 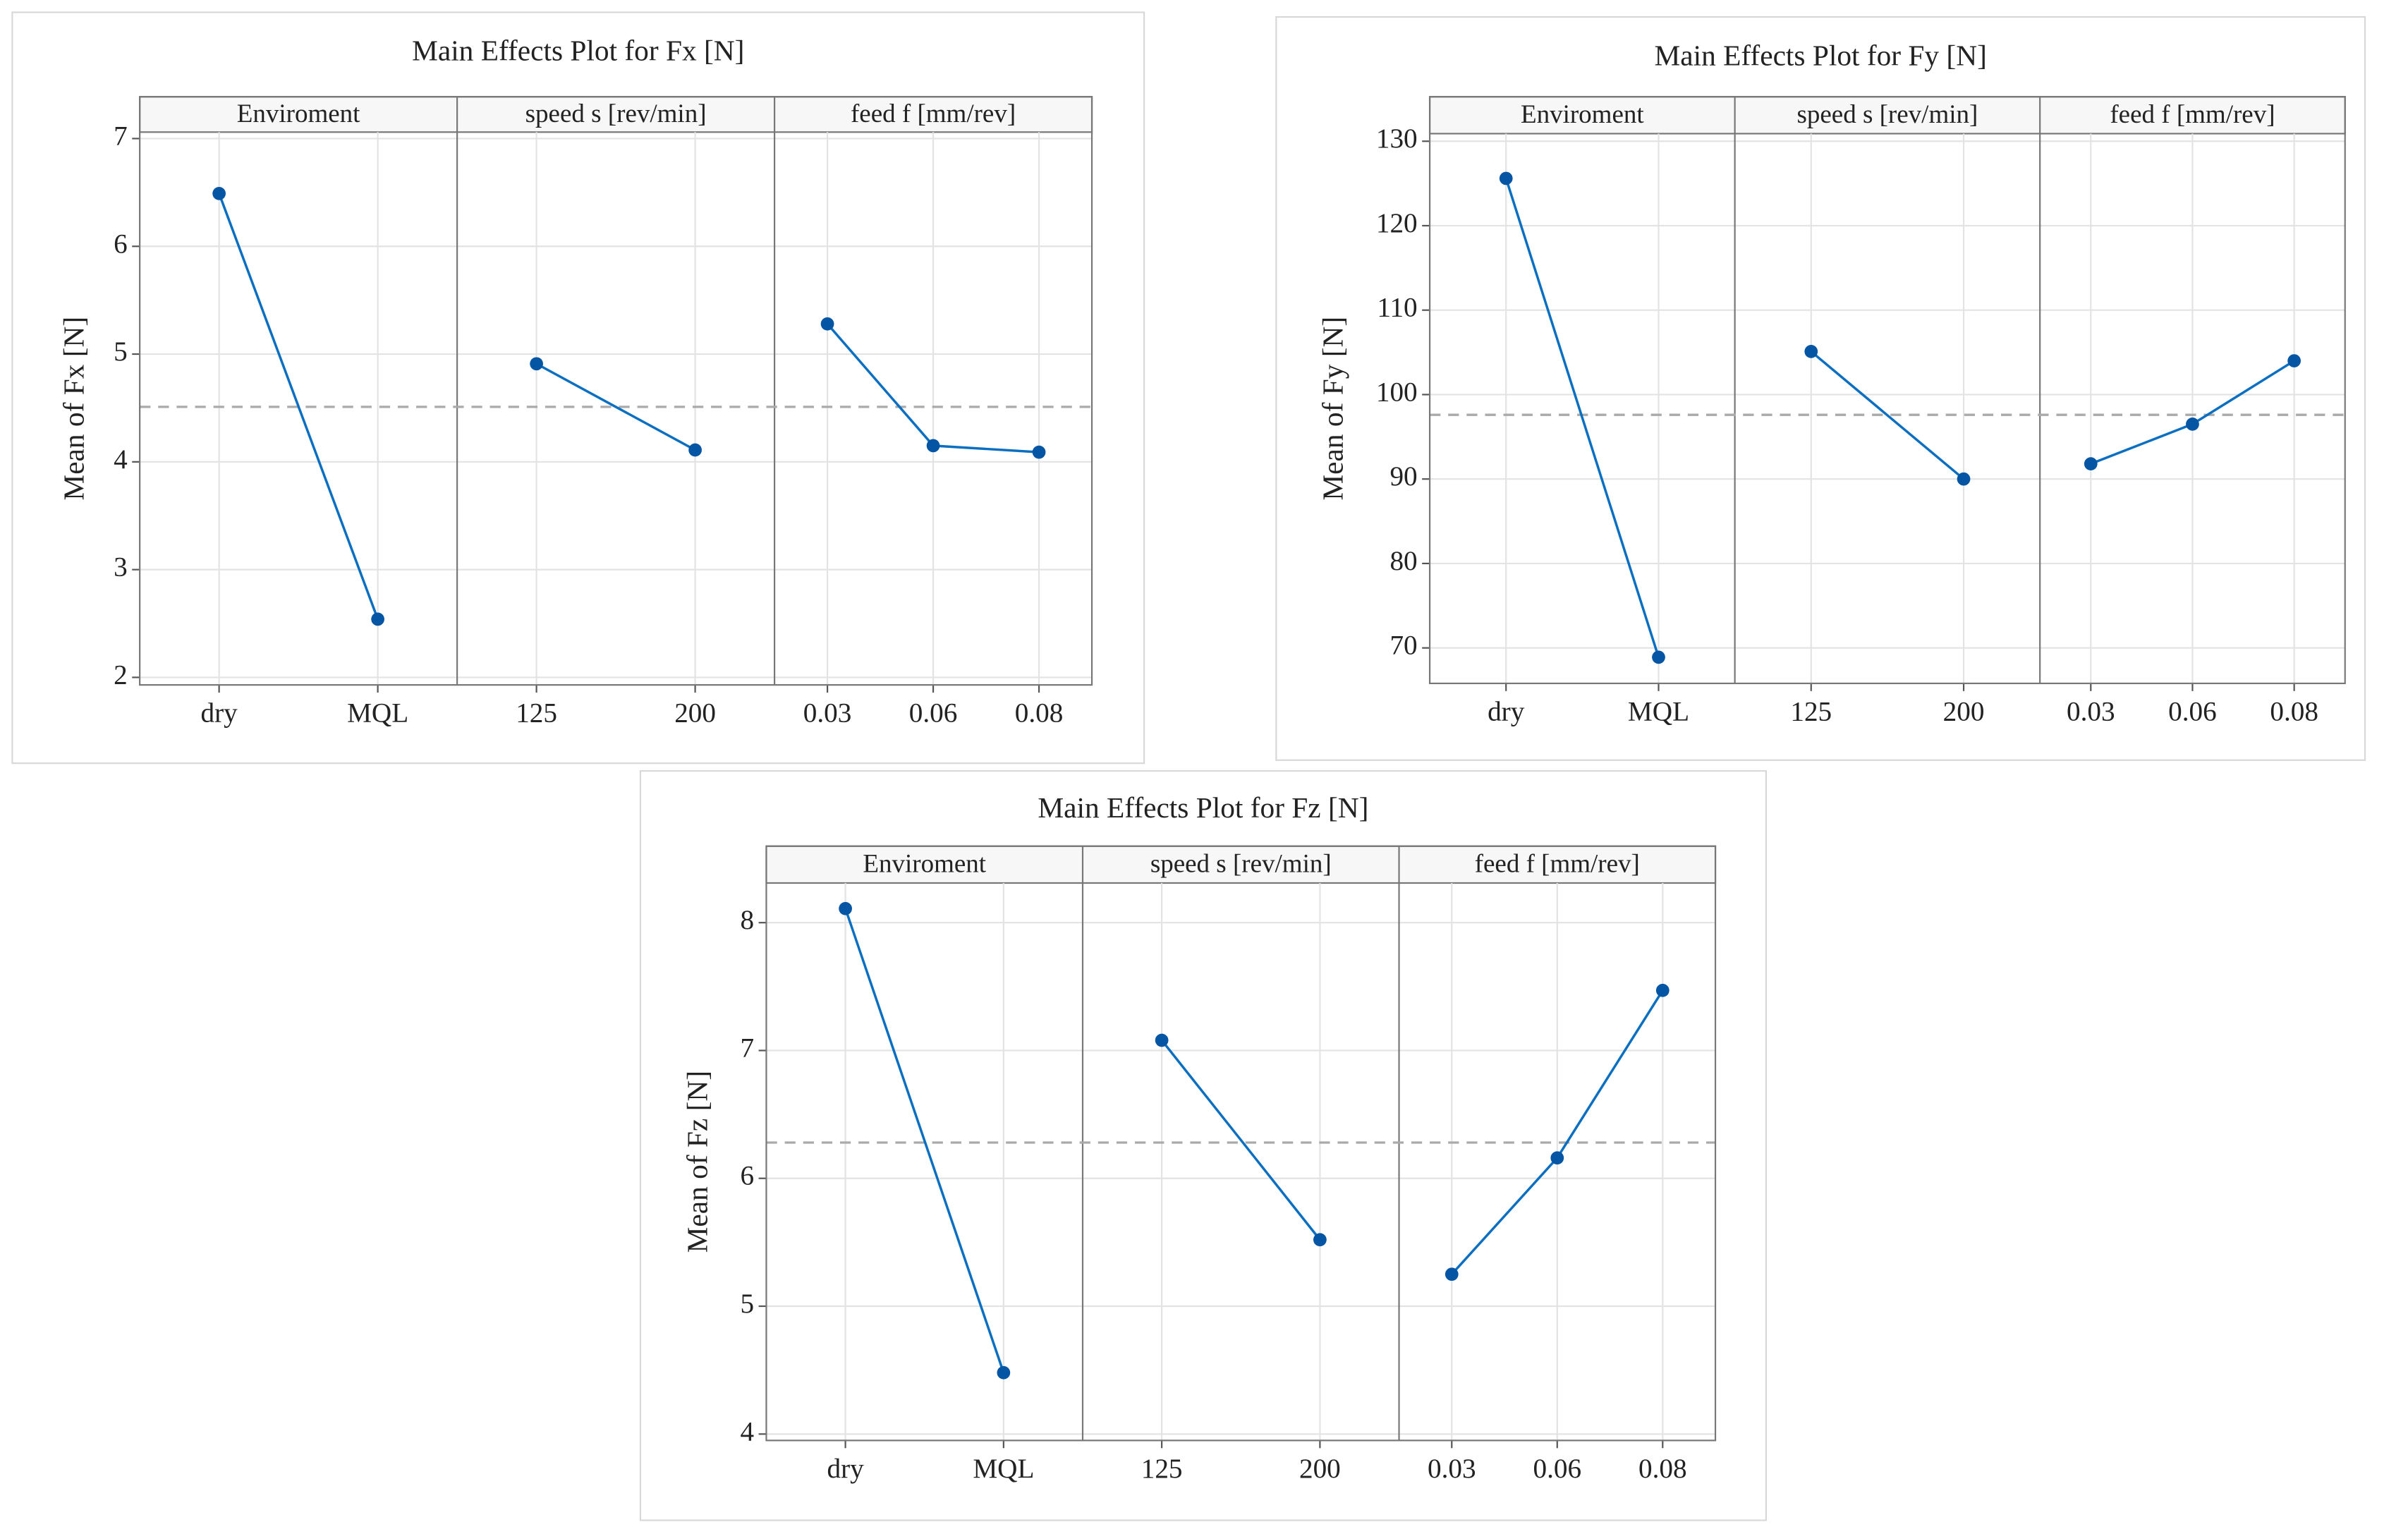 I want to click on y-tick-label: 80, so click(x=1403, y=561).